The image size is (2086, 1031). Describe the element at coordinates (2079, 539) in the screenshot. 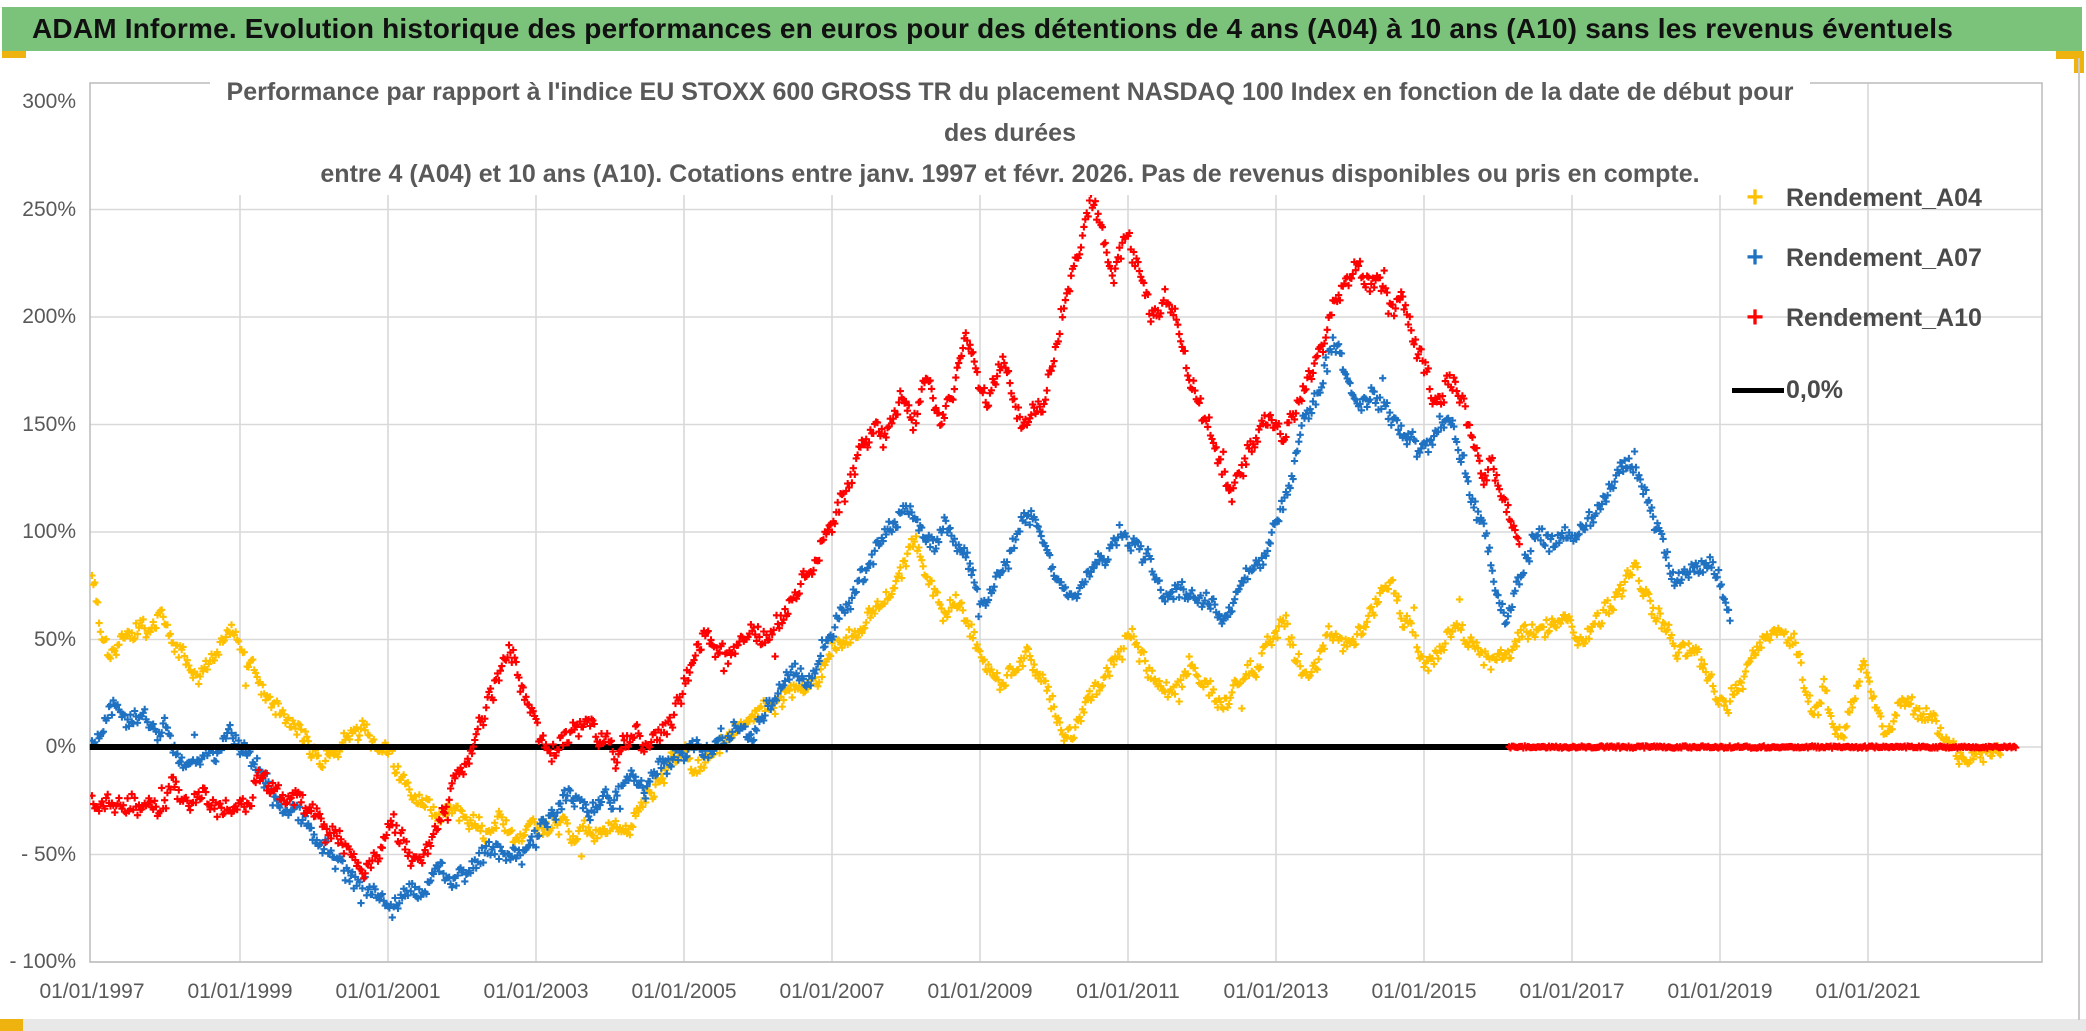

I see `right-edge-line` at that location.